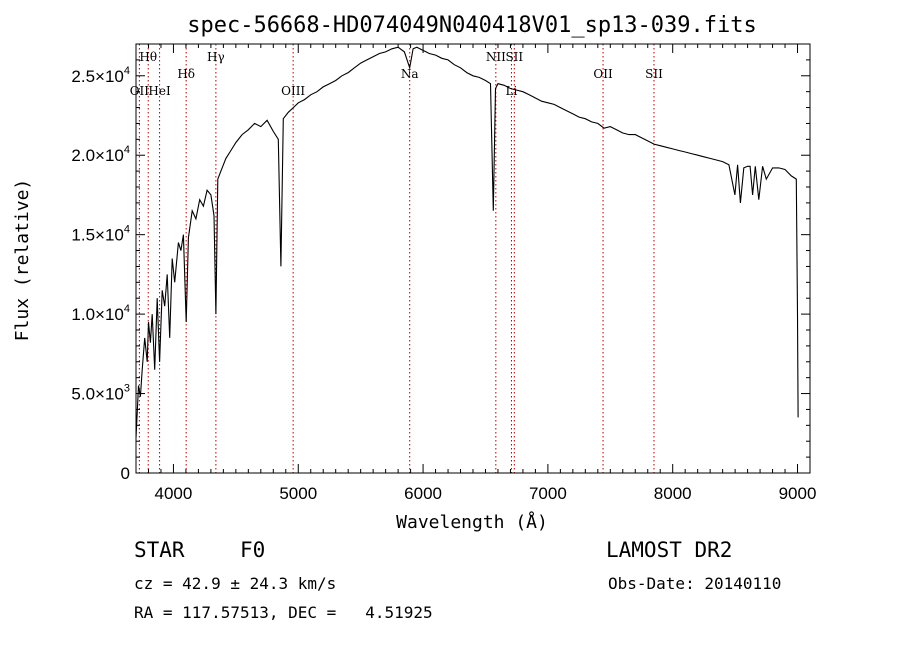 This screenshot has height=649, width=900. What do you see at coordinates (695, 583) in the screenshot?
I see `observation-date: Obs-Date: 20140110` at bounding box center [695, 583].